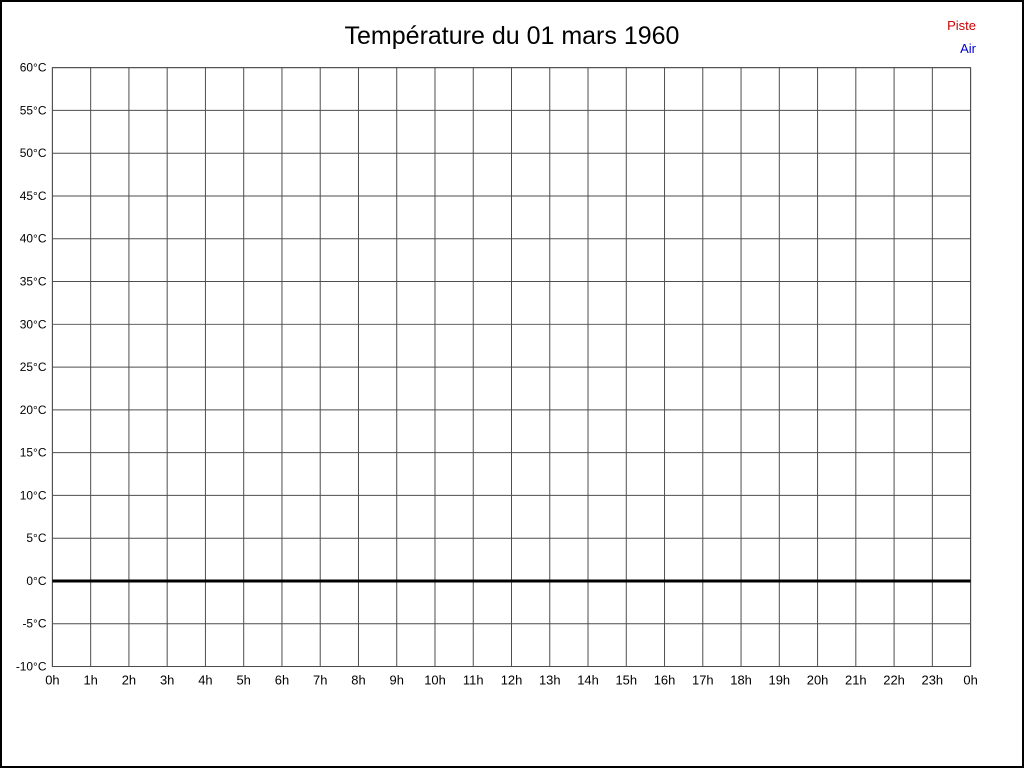 Image resolution: width=1024 pixels, height=768 pixels. I want to click on y-tick-label: 5°C, so click(36, 538).